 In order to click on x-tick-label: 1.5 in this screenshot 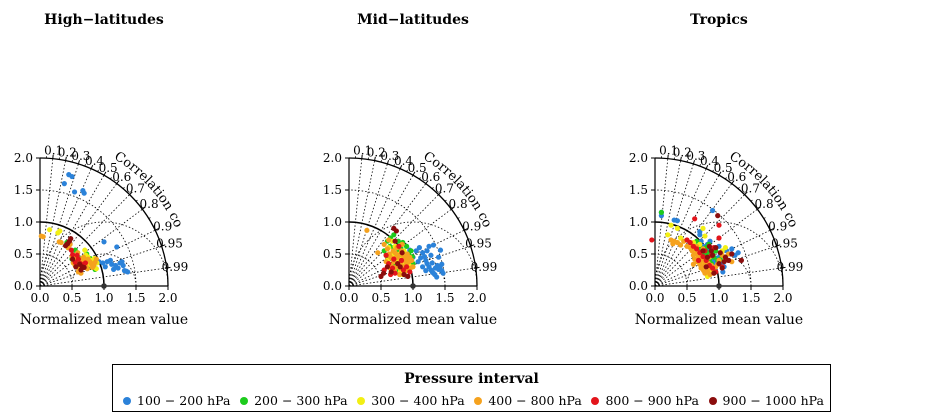, I will do `click(135, 298)`.